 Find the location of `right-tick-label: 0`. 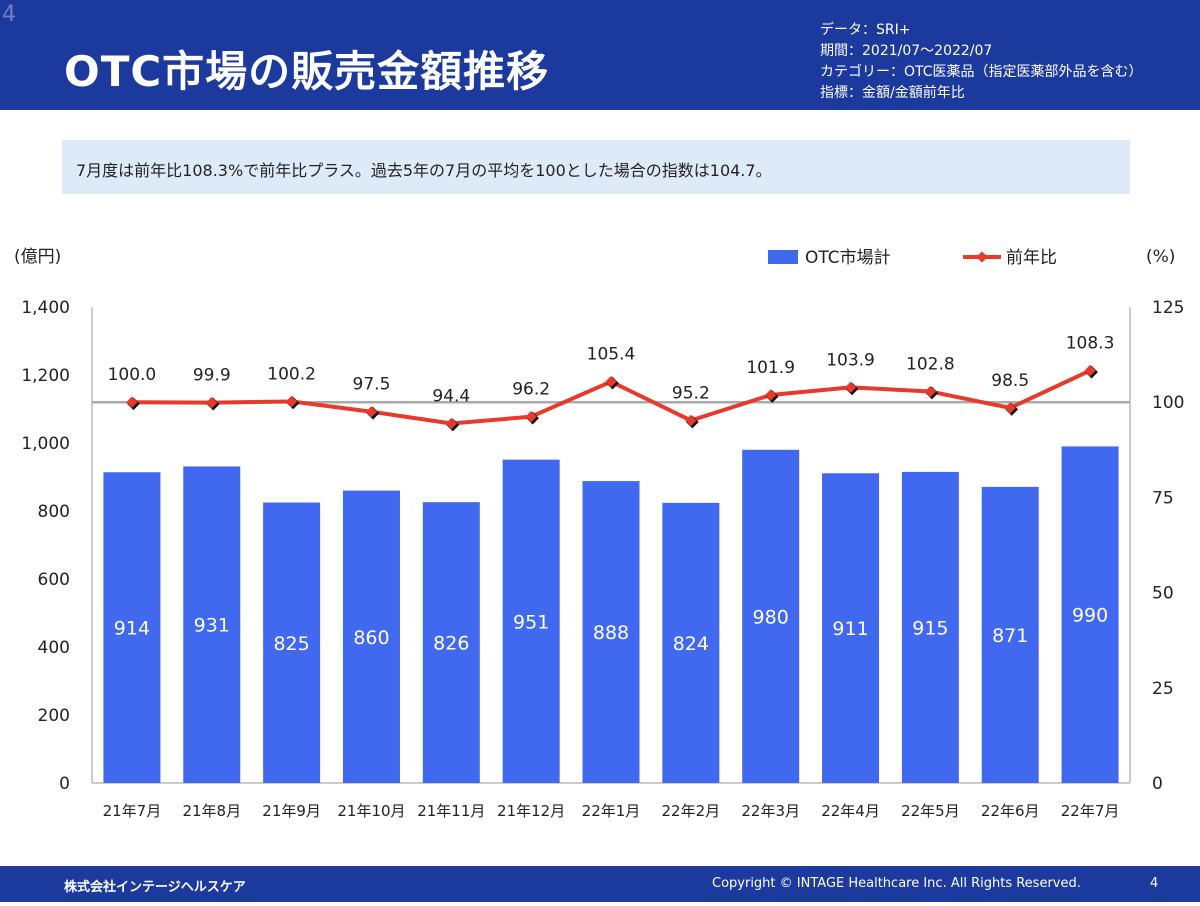

right-tick-label: 0 is located at coordinates (1157, 784).